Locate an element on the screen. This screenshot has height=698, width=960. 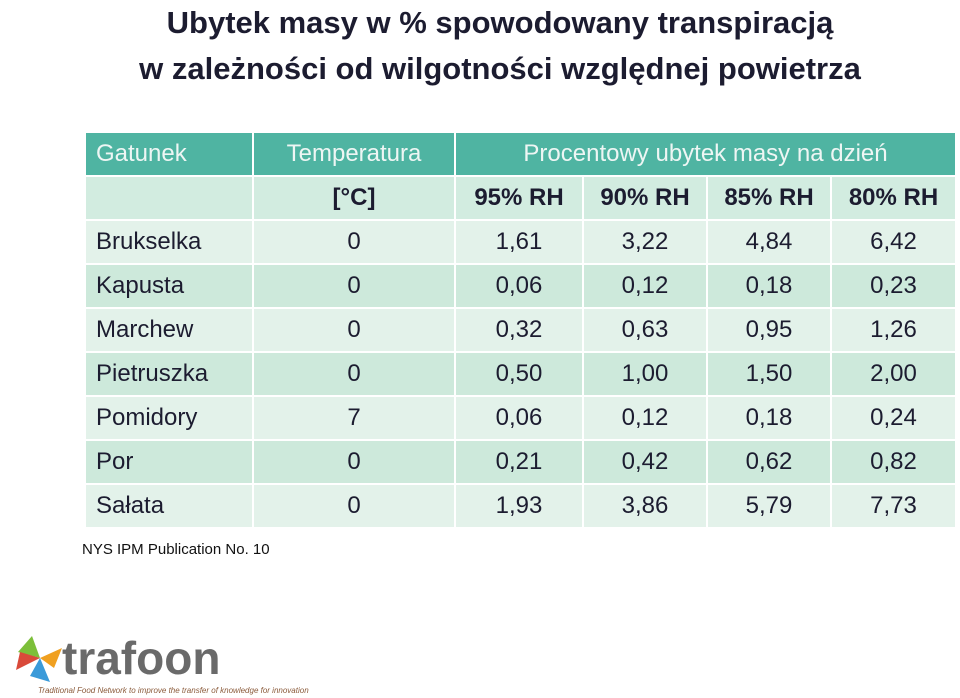
cell: 0,50 is located at coordinates (519, 374).